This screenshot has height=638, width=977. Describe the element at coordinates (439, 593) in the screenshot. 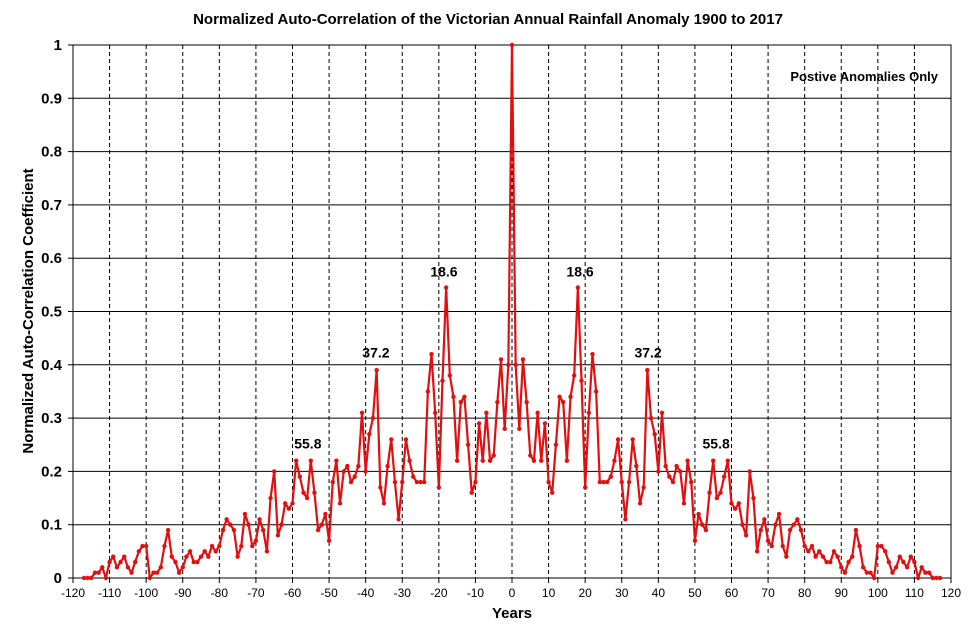

I see `x-tick-label: -20` at that location.